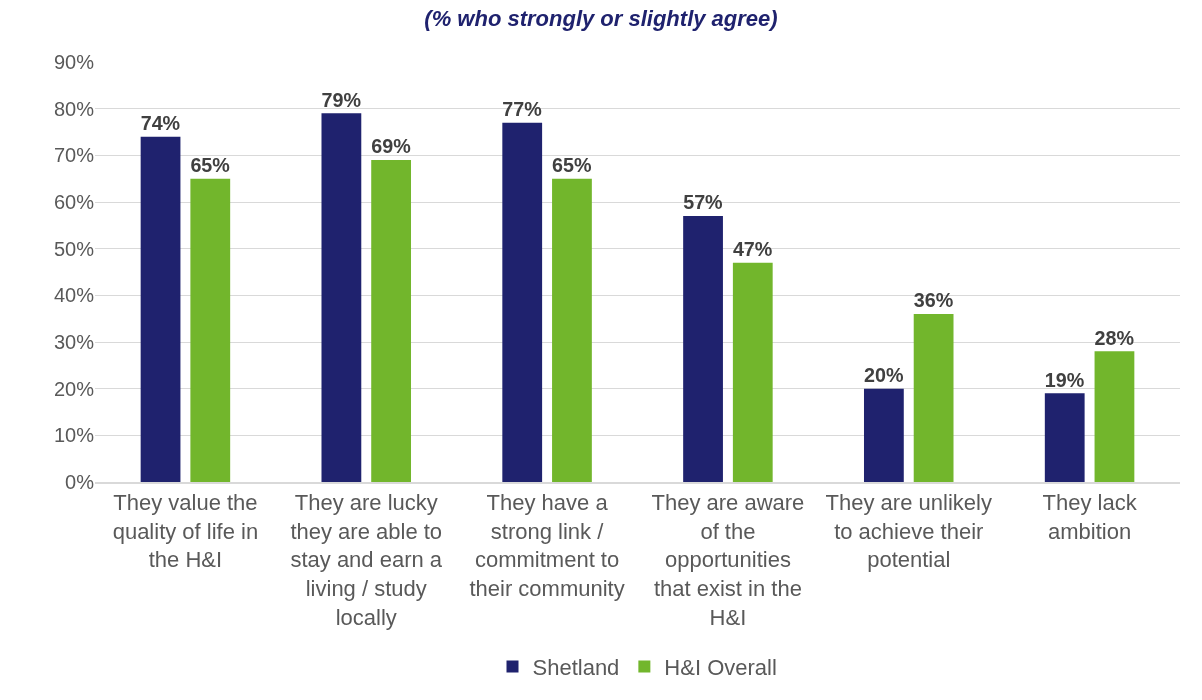  I want to click on y-tick-label: 0%, so click(80, 482).